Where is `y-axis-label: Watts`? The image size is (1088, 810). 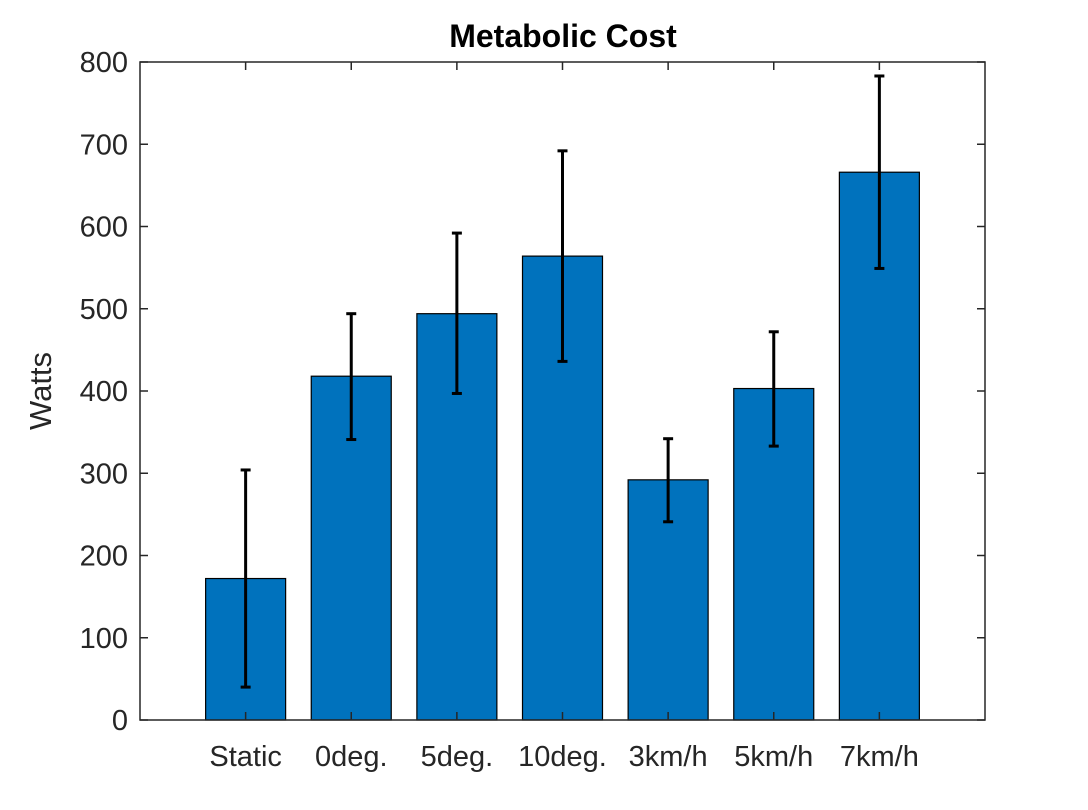 y-axis-label: Watts is located at coordinates (40, 391).